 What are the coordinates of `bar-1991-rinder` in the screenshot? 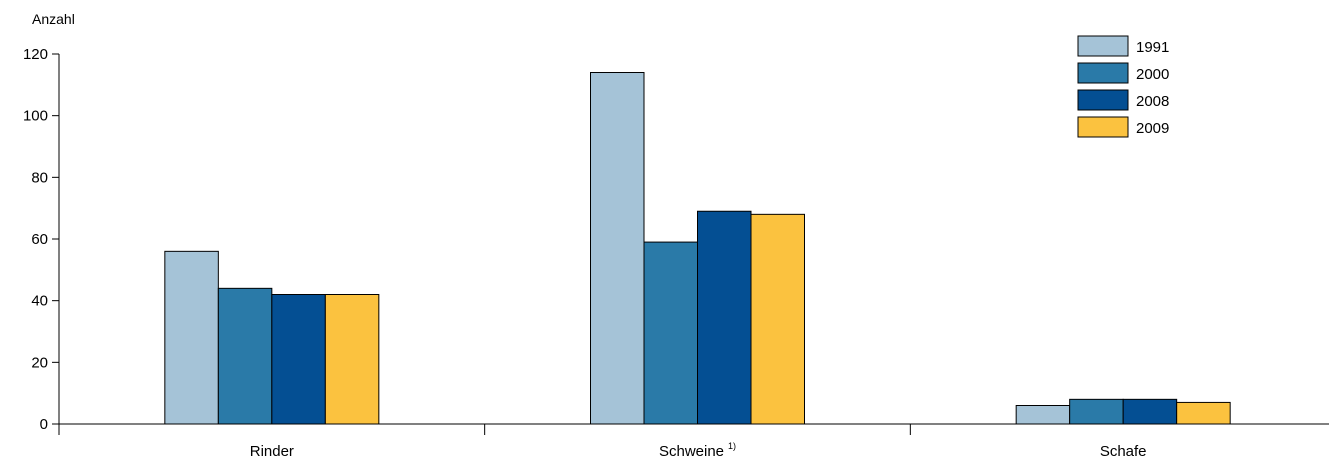 It's located at (191, 337).